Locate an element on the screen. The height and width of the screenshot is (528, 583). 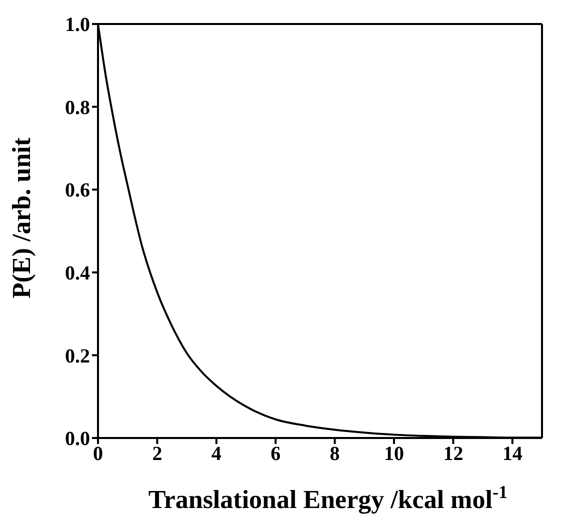
x-tick-label: 8 is located at coordinates (335, 454).